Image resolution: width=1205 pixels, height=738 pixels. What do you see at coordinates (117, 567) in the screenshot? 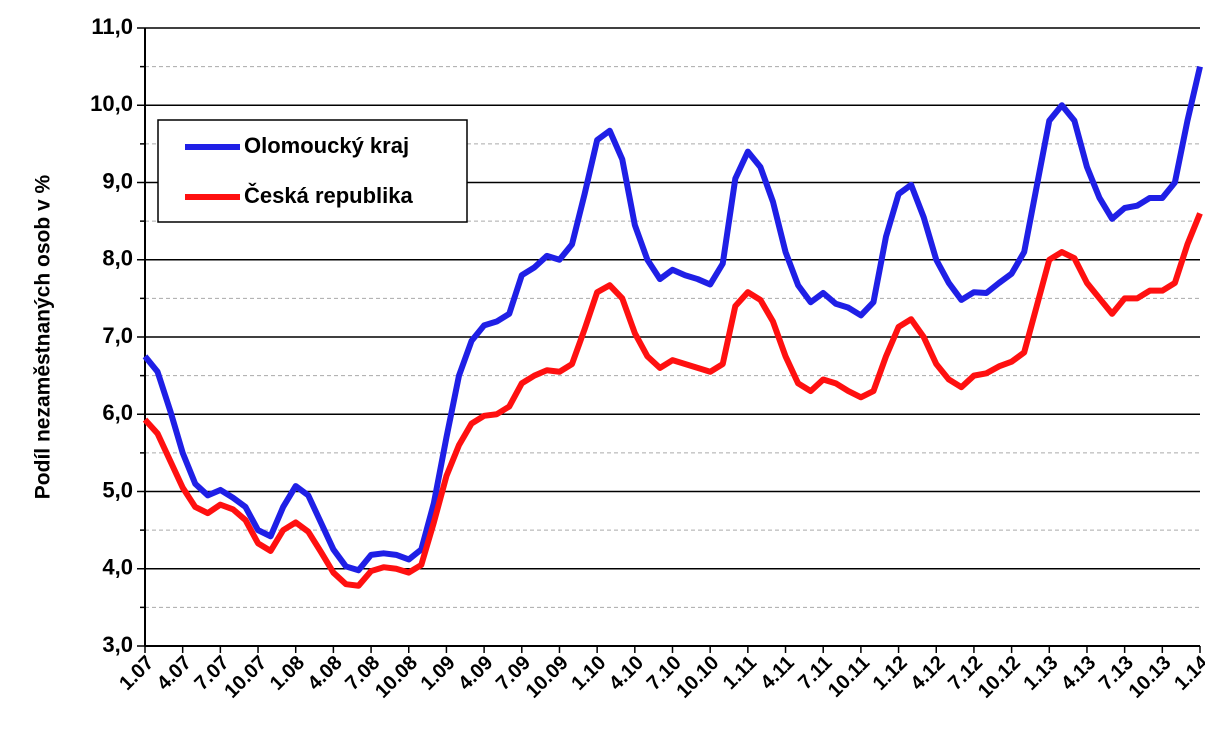
I see `y-tick-label: 4,0` at bounding box center [117, 567].